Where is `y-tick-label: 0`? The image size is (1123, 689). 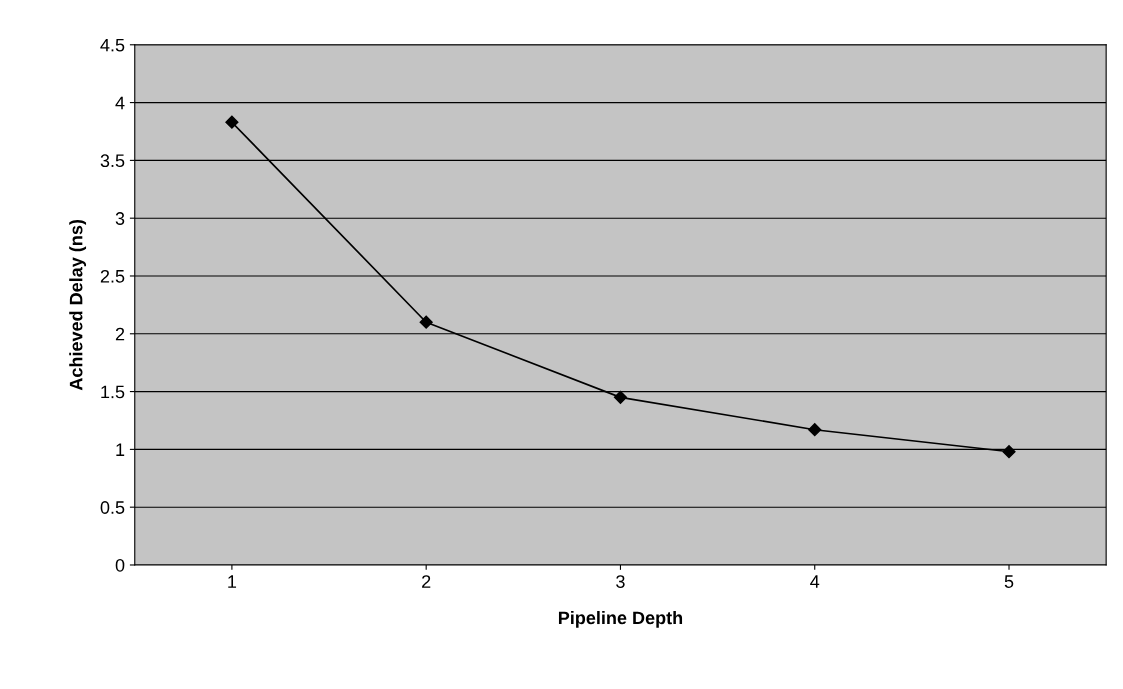 y-tick-label: 0 is located at coordinates (120, 565).